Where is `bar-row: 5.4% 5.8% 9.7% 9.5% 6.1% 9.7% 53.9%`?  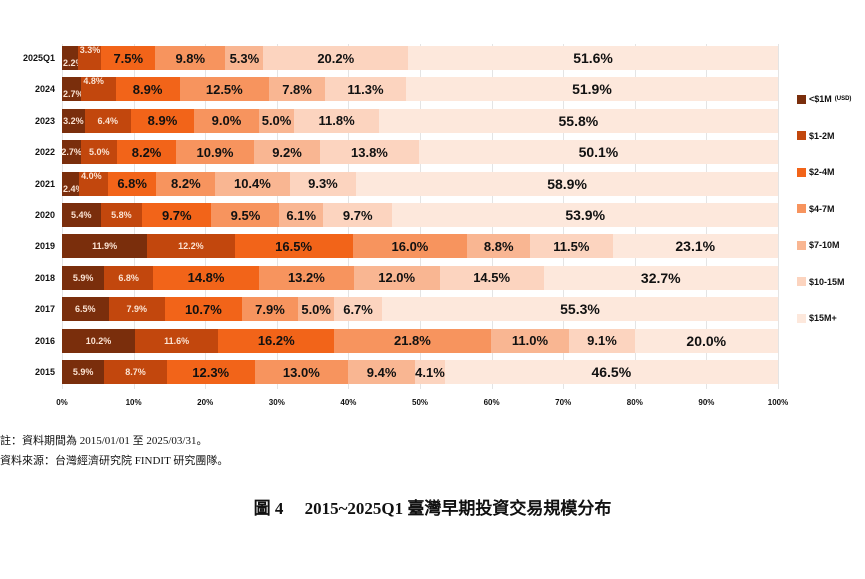 bar-row: 5.4% 5.8% 9.7% 9.5% 6.1% 9.7% 53.9% is located at coordinates (420, 215).